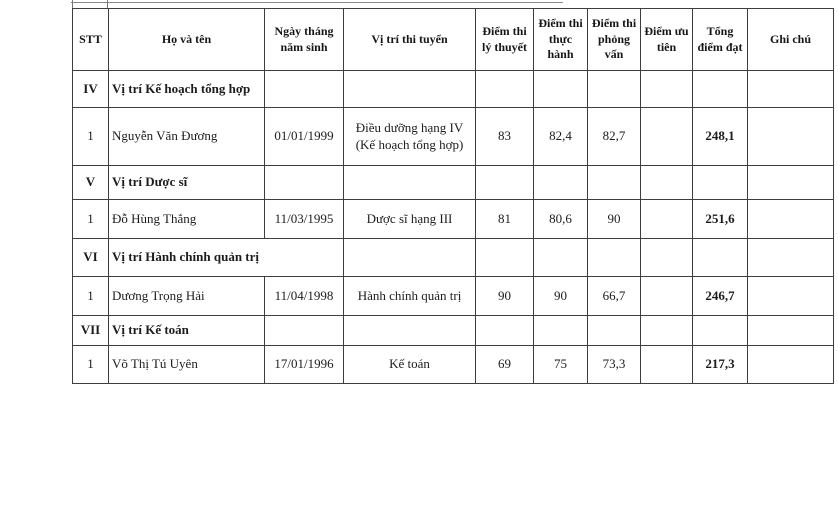 The image size is (838, 507). I want to click on cell-position: Dược sĩ hạng III, so click(409, 219).